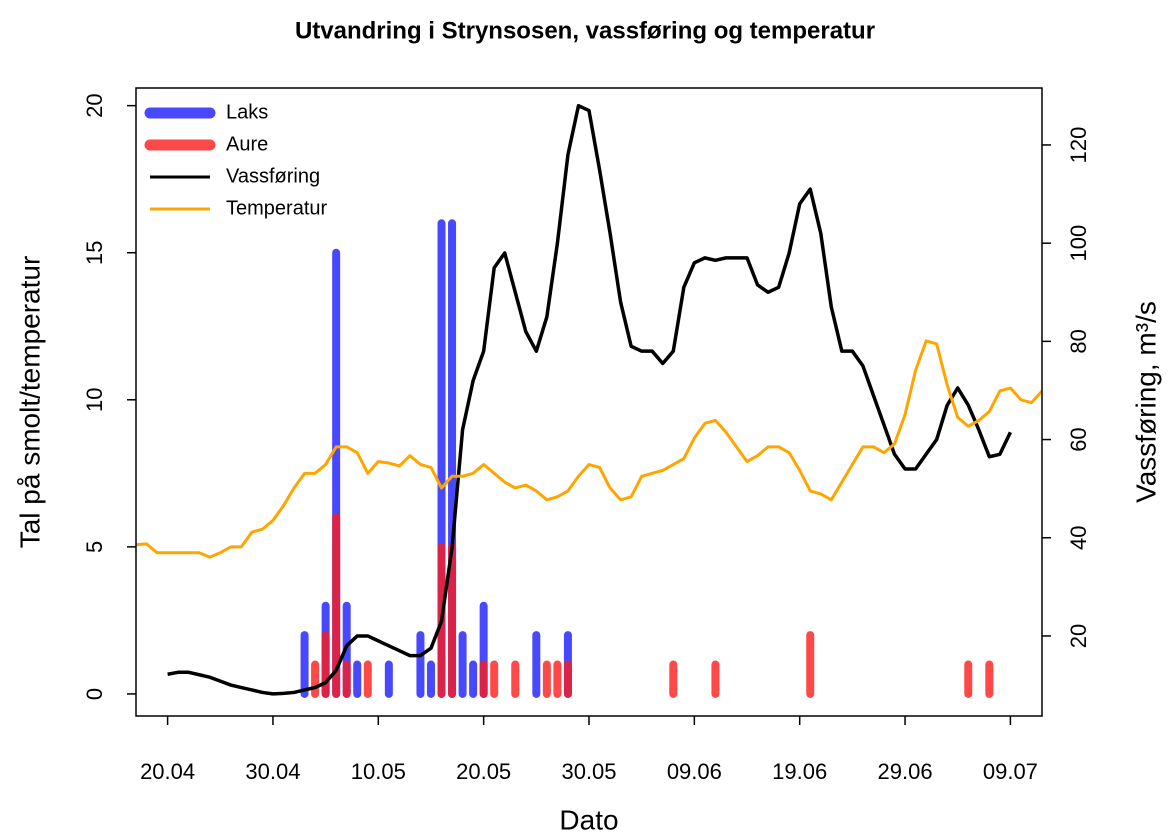 This screenshot has height=836, width=1171. Describe the element at coordinates (167, 771) in the screenshot. I see `x-tick-label: 20.04` at that location.